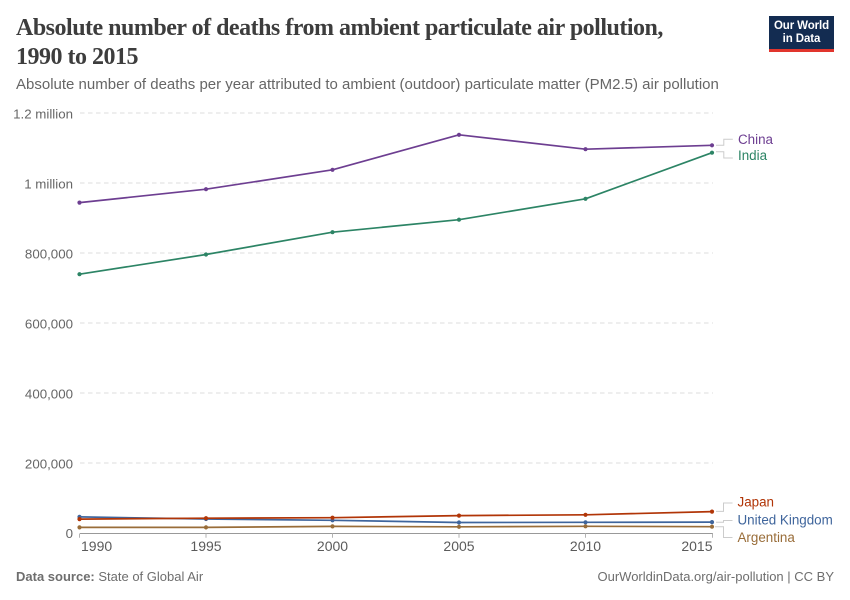 Image resolution: width=850 pixels, height=600 pixels. What do you see at coordinates (756, 139) in the screenshot?
I see `svg-text: China` at bounding box center [756, 139].